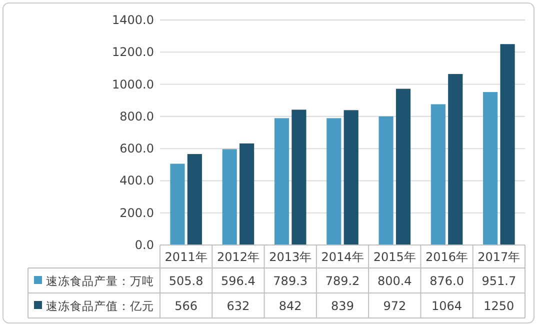 The image size is (537, 326). Describe the element at coordinates (238, 281) in the screenshot. I see `data-label: 596.4` at that location.